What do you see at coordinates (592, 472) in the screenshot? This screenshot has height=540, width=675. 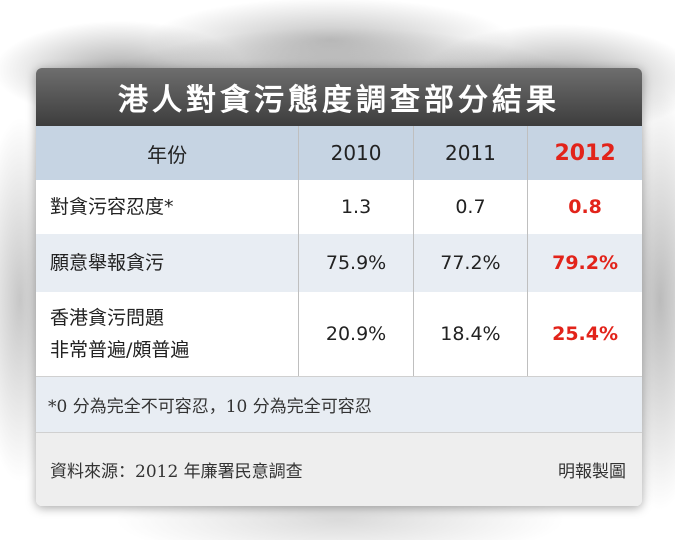 I see `credit-text: 明報製圖` at bounding box center [592, 472].